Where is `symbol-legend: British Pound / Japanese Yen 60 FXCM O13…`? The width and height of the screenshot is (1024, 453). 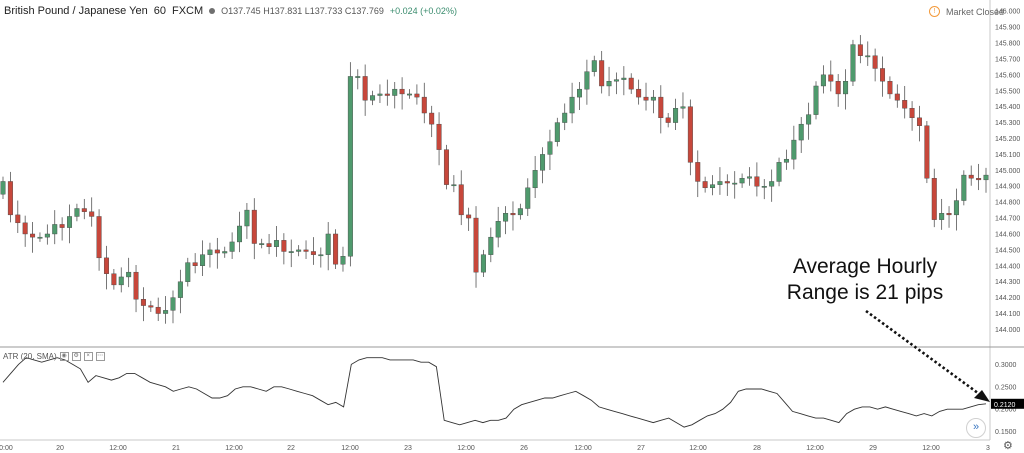 symbol-legend: British Pound / Japanese Yen 60 FXCM O13… is located at coordinates (230, 11).